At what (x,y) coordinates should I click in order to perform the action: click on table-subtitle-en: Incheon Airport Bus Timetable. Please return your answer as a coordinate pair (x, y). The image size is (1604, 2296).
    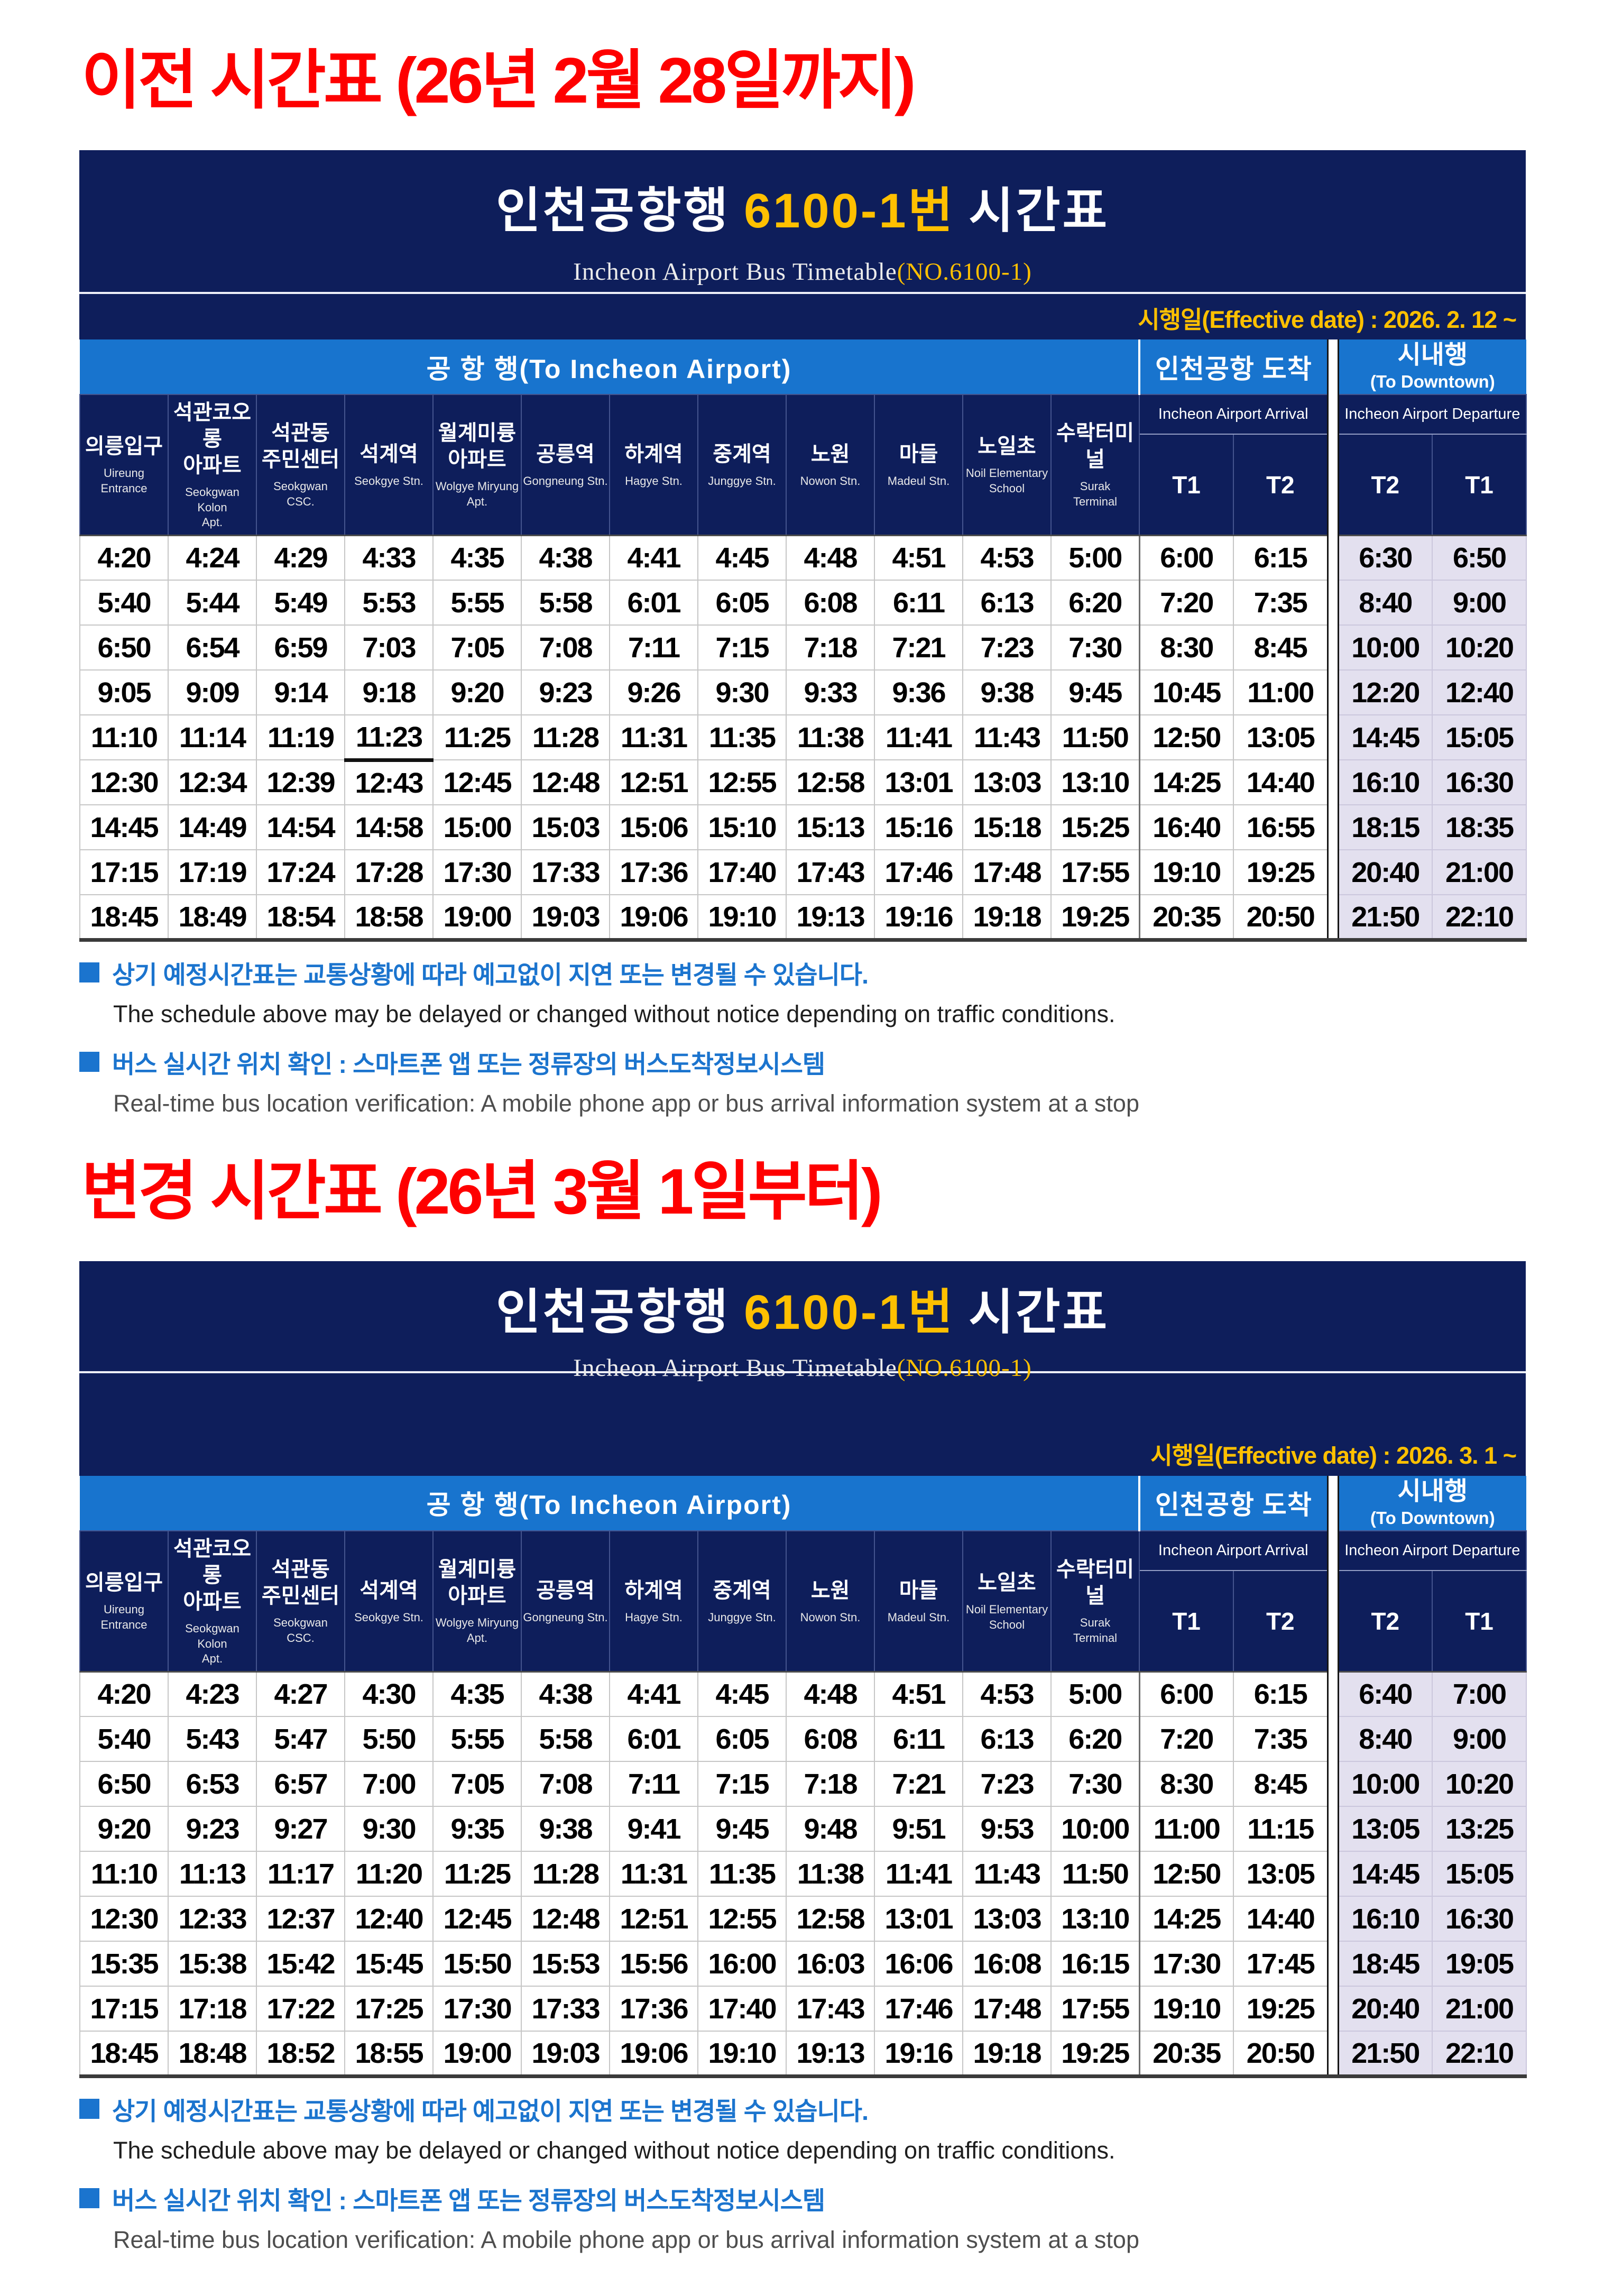
    Looking at the image, I should click on (735, 272).